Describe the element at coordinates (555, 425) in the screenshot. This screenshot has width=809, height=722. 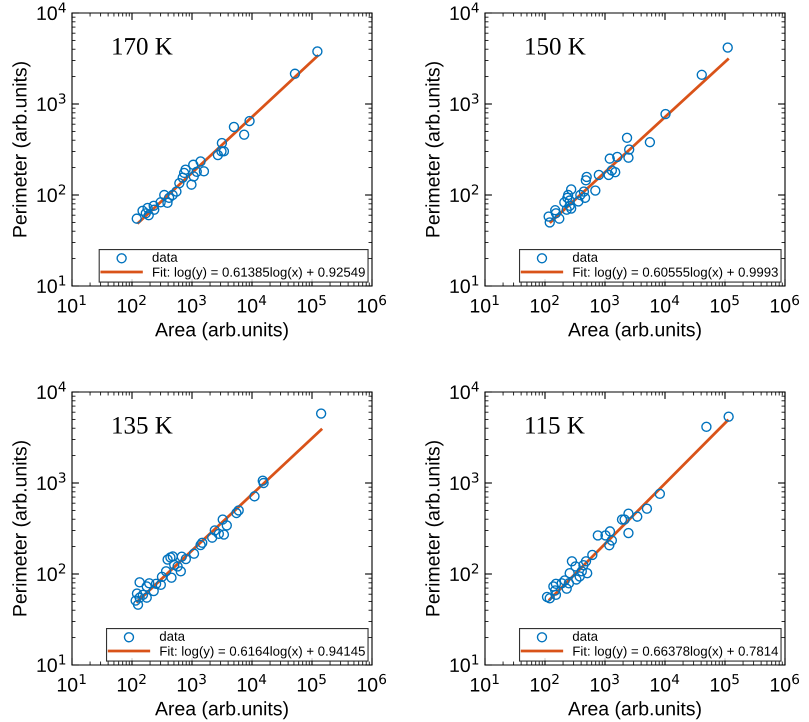
I see `annotation: 115 K` at that location.